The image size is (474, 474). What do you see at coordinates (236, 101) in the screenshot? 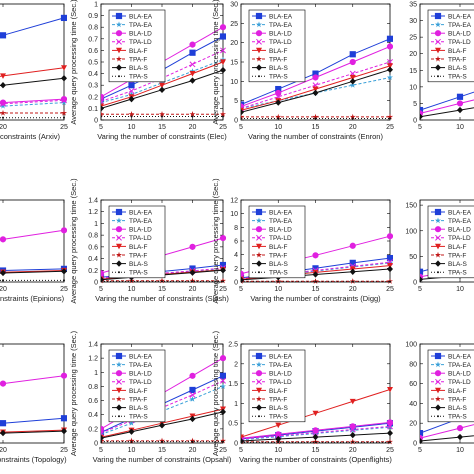
I see `y-tick-label: 5` at bounding box center [236, 101].